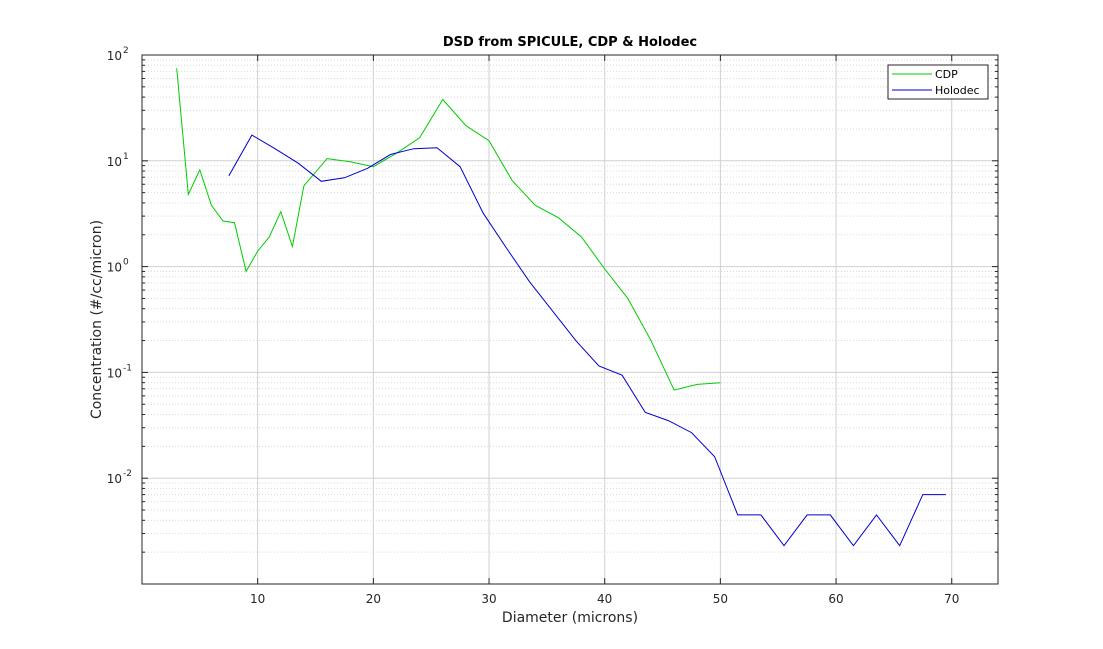 The image size is (1103, 649). Describe the element at coordinates (488, 599) in the screenshot. I see `x-tick-label: 30` at that location.